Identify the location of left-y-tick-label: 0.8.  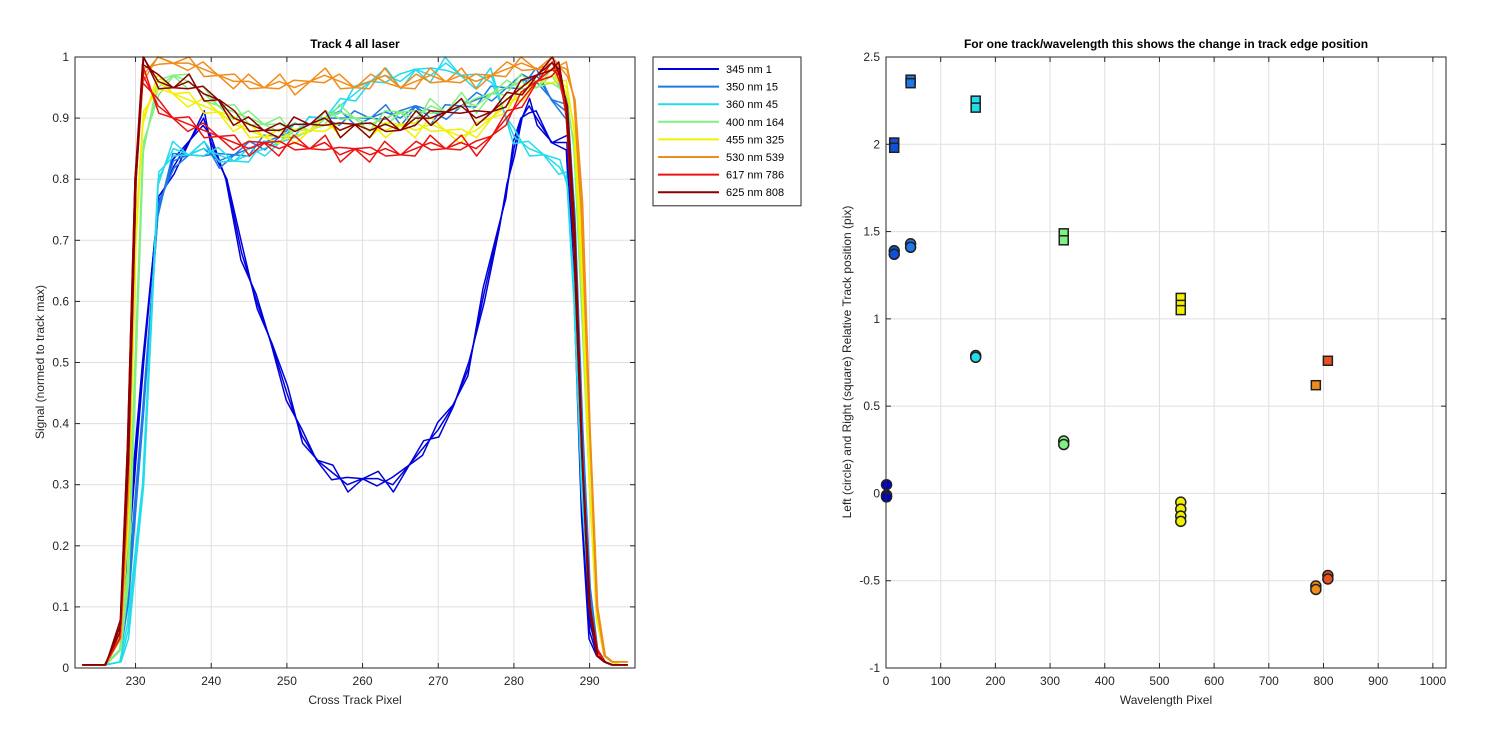
(60, 179).